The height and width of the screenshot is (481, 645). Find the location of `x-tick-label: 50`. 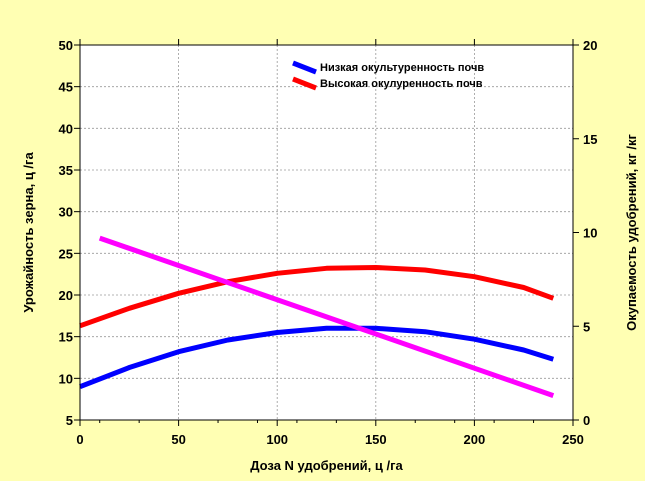

x-tick-label: 50 is located at coordinates (178, 439).